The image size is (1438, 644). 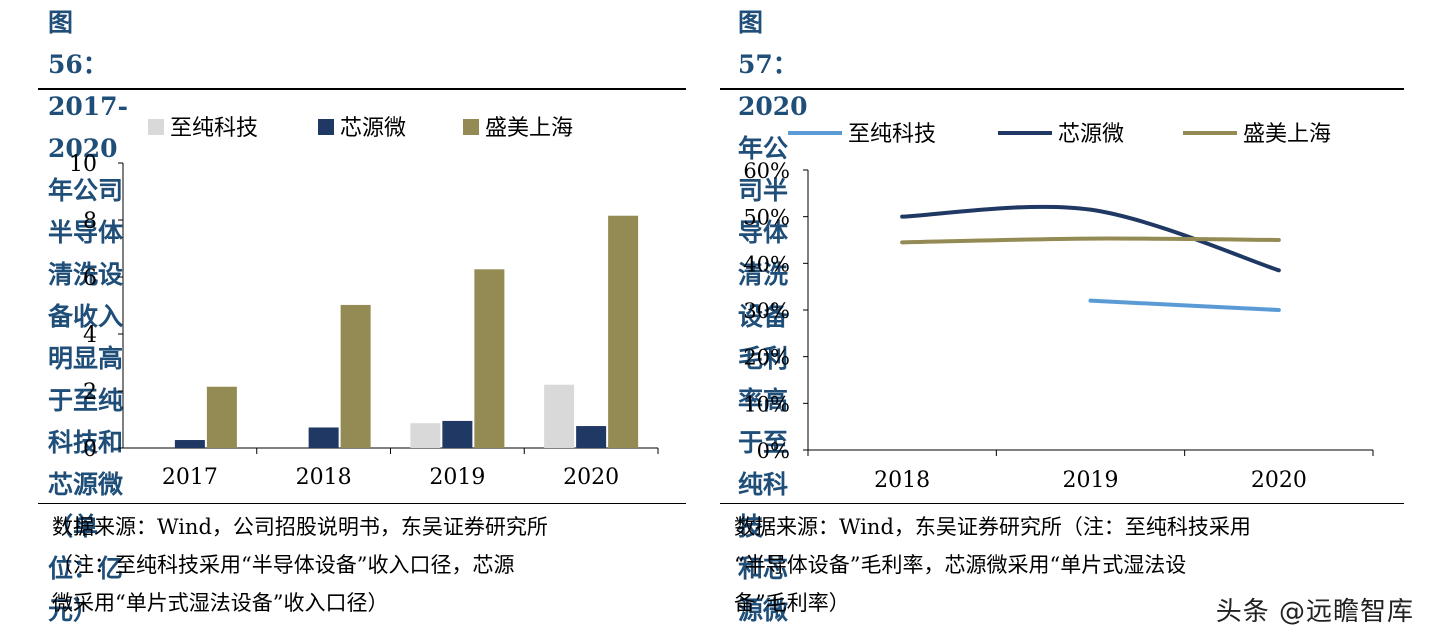 I want to click on left-bottom-rule, so click(x=362, y=503).